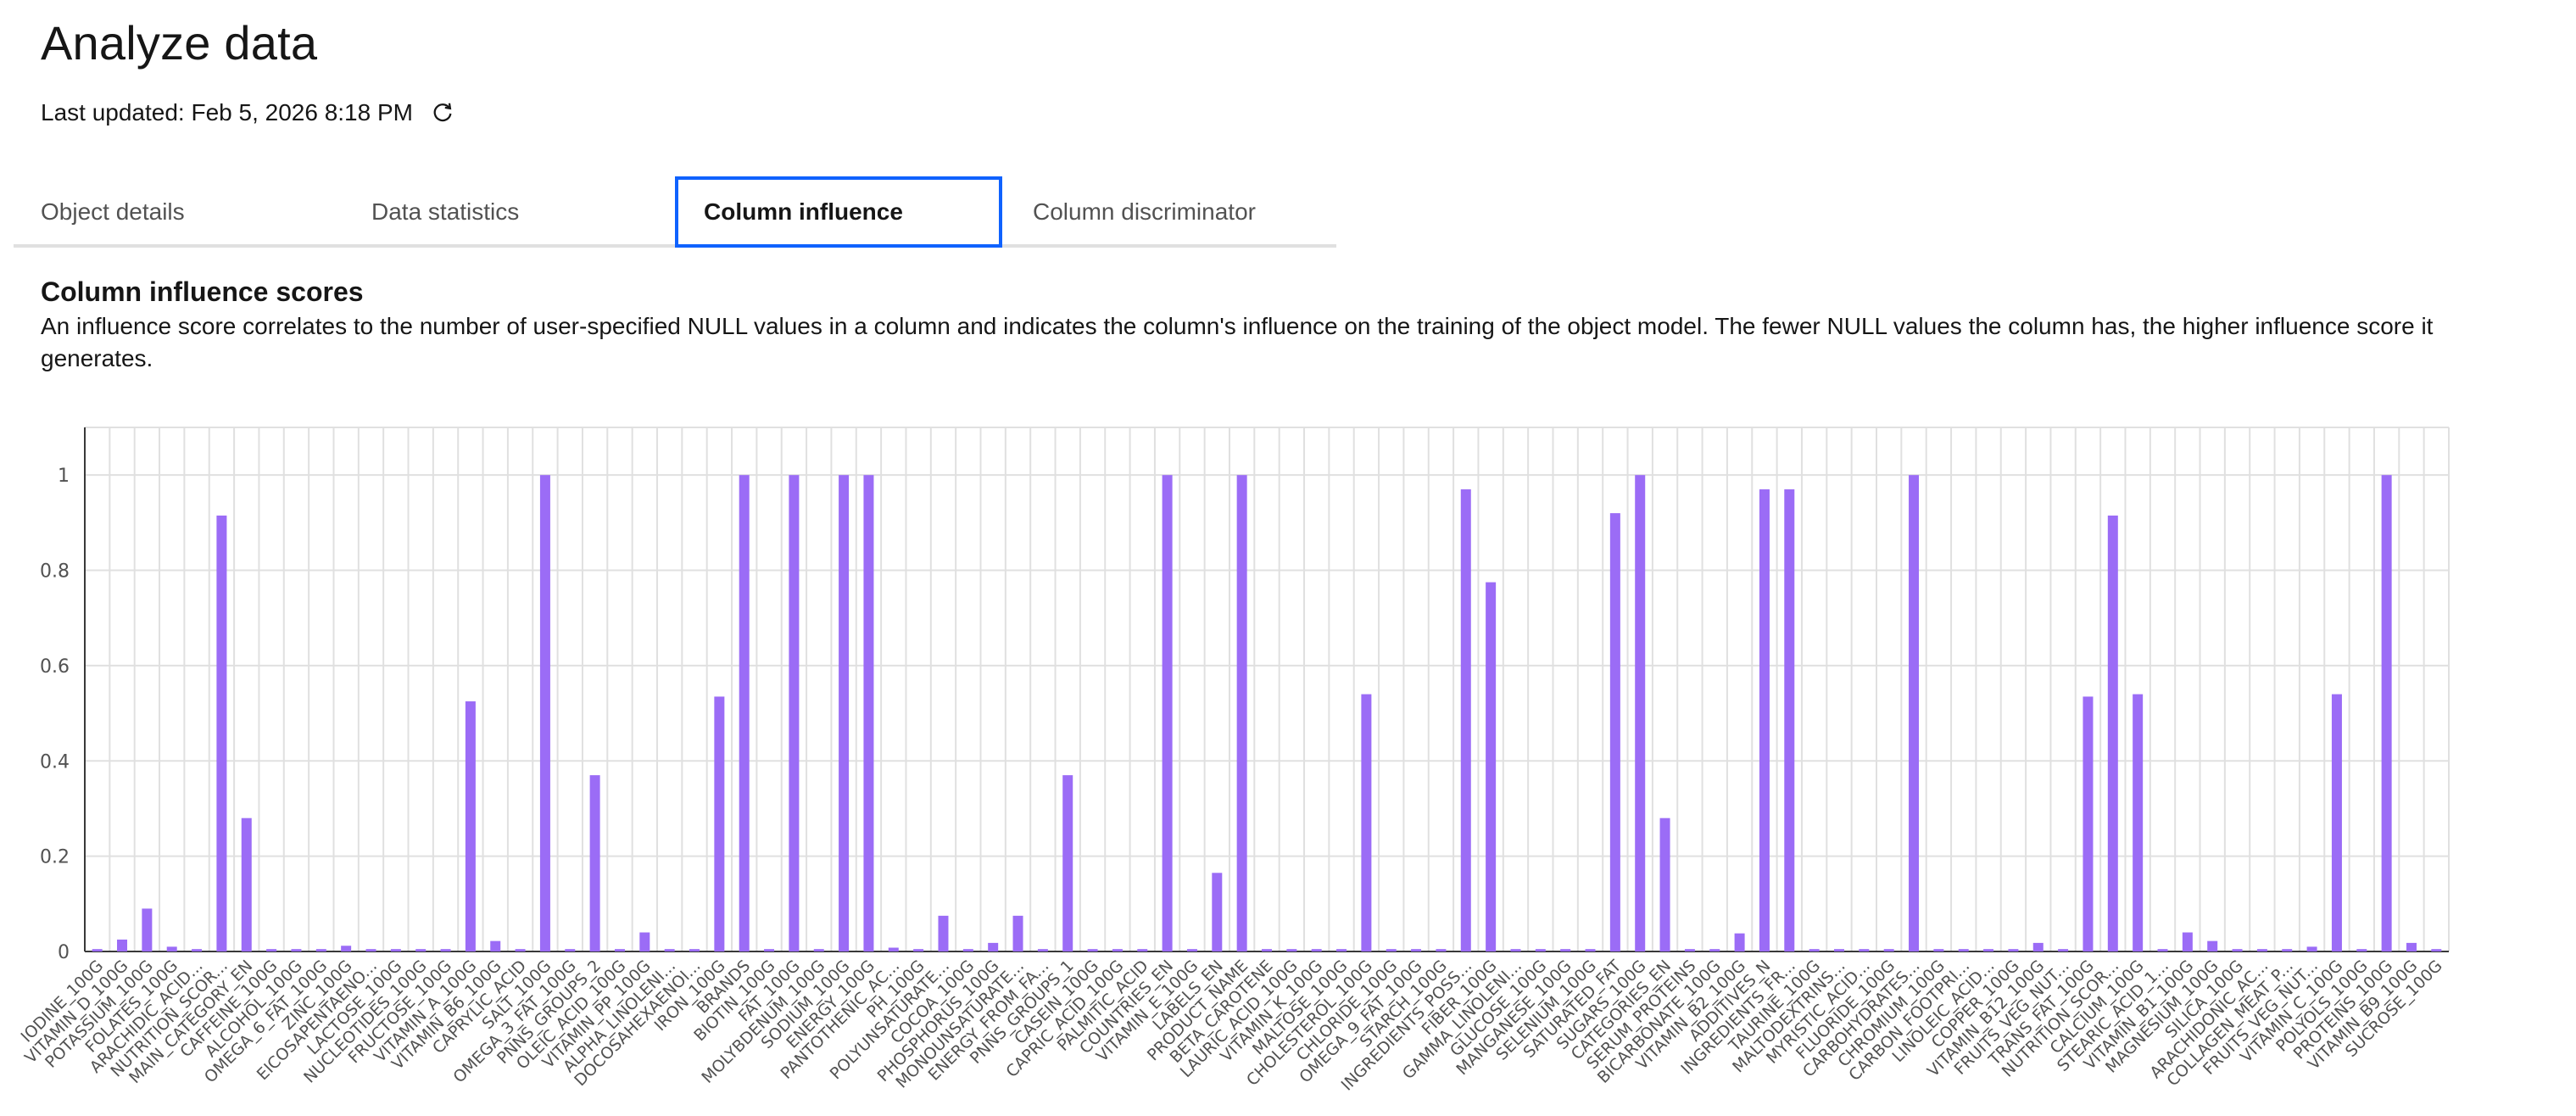 Image resolution: width=2576 pixels, height=1116 pixels. Describe the element at coordinates (64, 476) in the screenshot. I see `y-tick-label: 1` at that location.